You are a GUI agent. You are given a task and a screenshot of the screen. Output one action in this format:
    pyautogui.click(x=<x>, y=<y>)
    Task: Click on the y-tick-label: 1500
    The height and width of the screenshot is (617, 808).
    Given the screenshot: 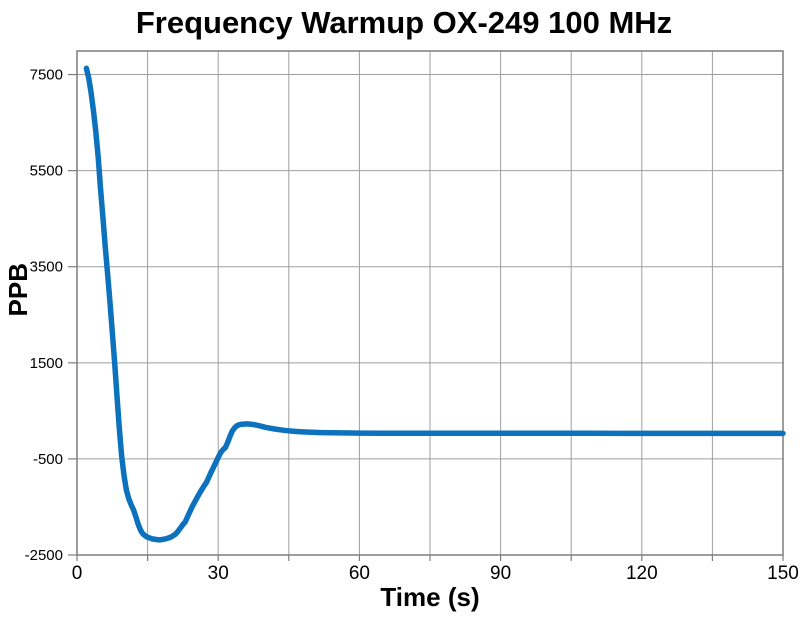 What is the action you would take?
    pyautogui.click(x=46, y=363)
    